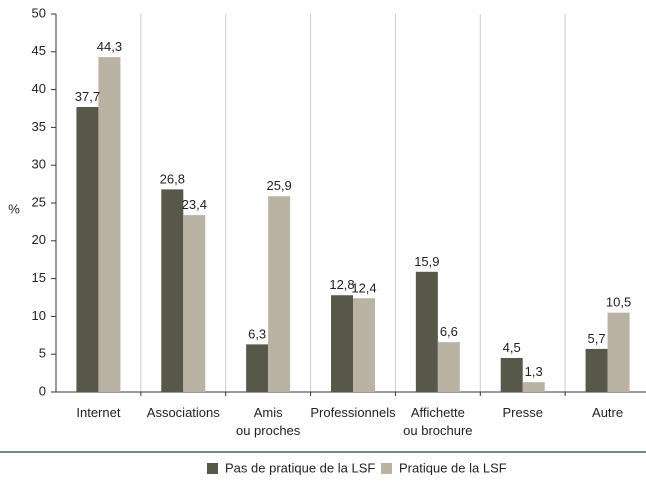  What do you see at coordinates (194, 204) in the screenshot?
I see `bar-value-label: 23,4` at bounding box center [194, 204].